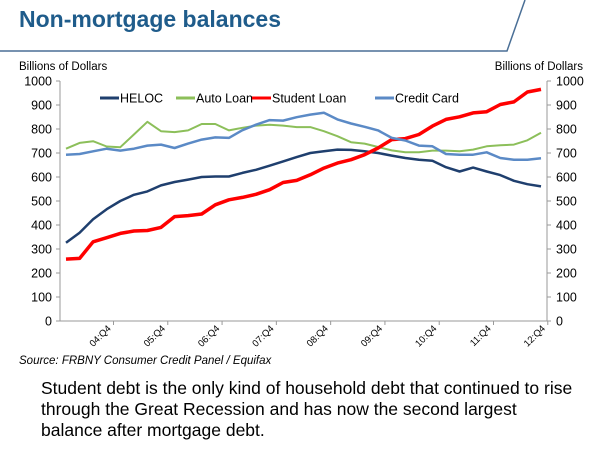  What do you see at coordinates (559, 322) in the screenshot?
I see `y-tick-label-right: 0` at bounding box center [559, 322].